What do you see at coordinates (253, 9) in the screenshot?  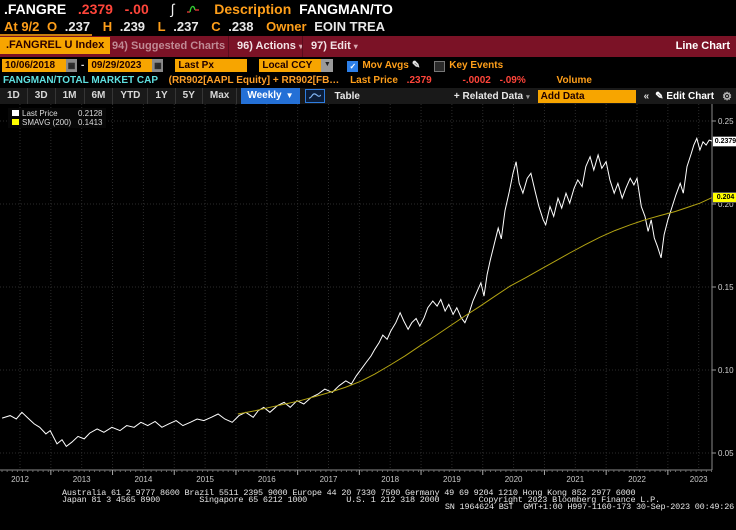 I see `description-label: Description` at bounding box center [253, 9].